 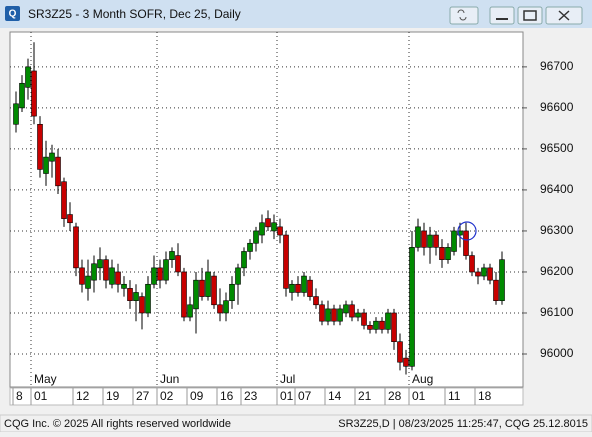 What do you see at coordinates (557, 230) in the screenshot?
I see `y-tick-label: 96300` at bounding box center [557, 230].